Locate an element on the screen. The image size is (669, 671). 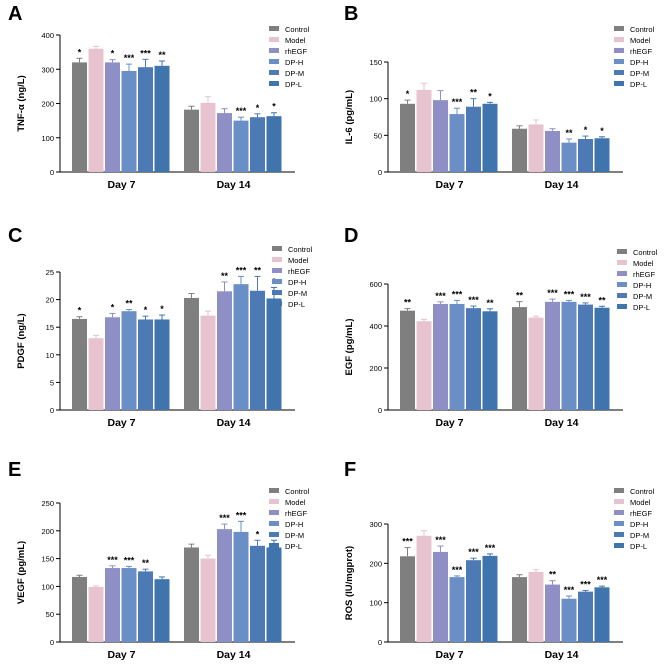
panel-letter-d: D is located at coordinates (351, 236).